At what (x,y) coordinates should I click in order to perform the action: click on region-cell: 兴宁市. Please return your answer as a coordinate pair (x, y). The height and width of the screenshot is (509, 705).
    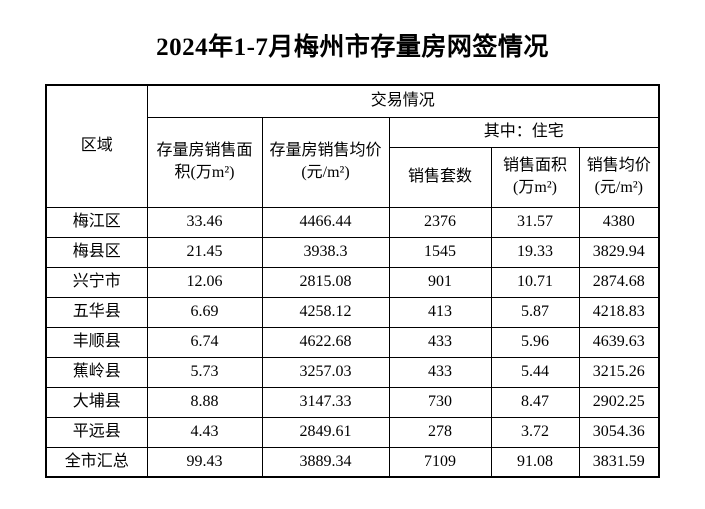
    Looking at the image, I should click on (96, 282).